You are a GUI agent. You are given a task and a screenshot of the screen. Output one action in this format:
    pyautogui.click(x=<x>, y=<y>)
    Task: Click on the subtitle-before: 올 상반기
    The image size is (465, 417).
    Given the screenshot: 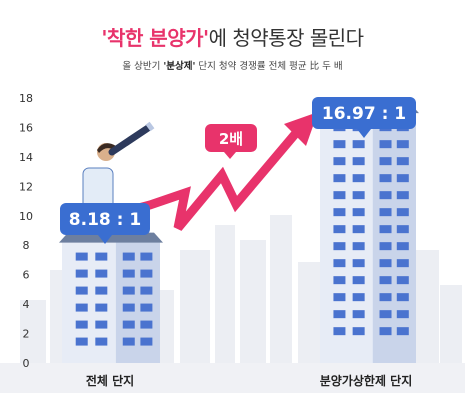 What is the action you would take?
    pyautogui.click(x=143, y=66)
    